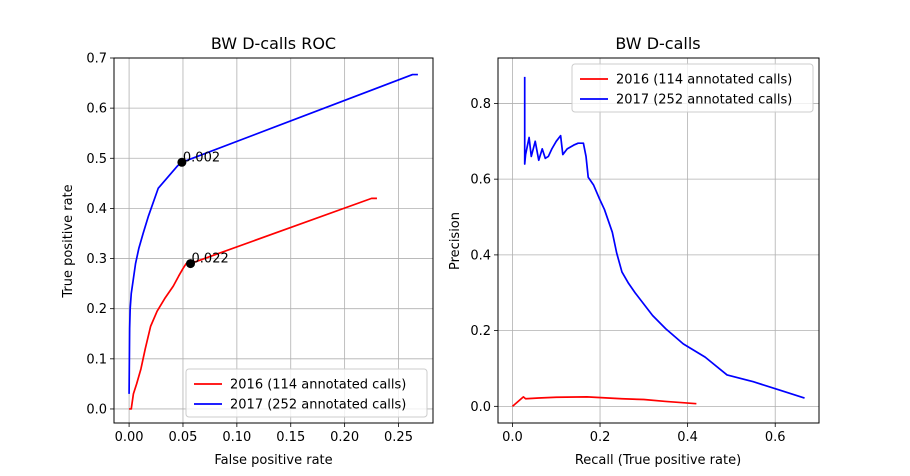 Image resolution: width=910 pixels, height=476 pixels. I want to click on roc-y-tick-label: 0.4, so click(96, 209).